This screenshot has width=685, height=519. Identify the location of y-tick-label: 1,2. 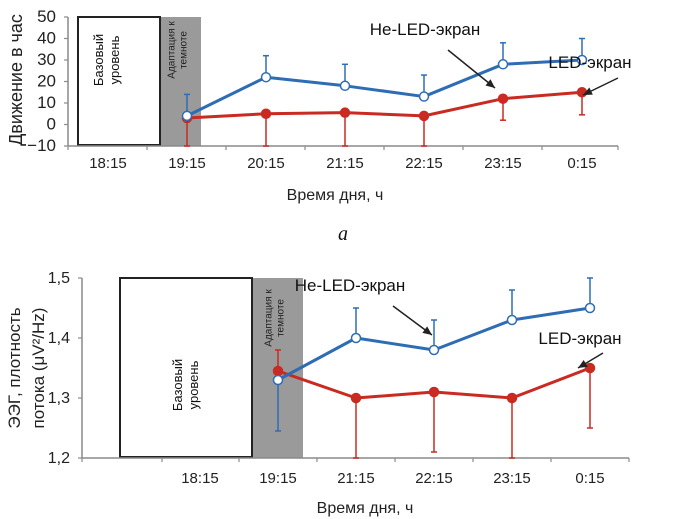
(59, 458).